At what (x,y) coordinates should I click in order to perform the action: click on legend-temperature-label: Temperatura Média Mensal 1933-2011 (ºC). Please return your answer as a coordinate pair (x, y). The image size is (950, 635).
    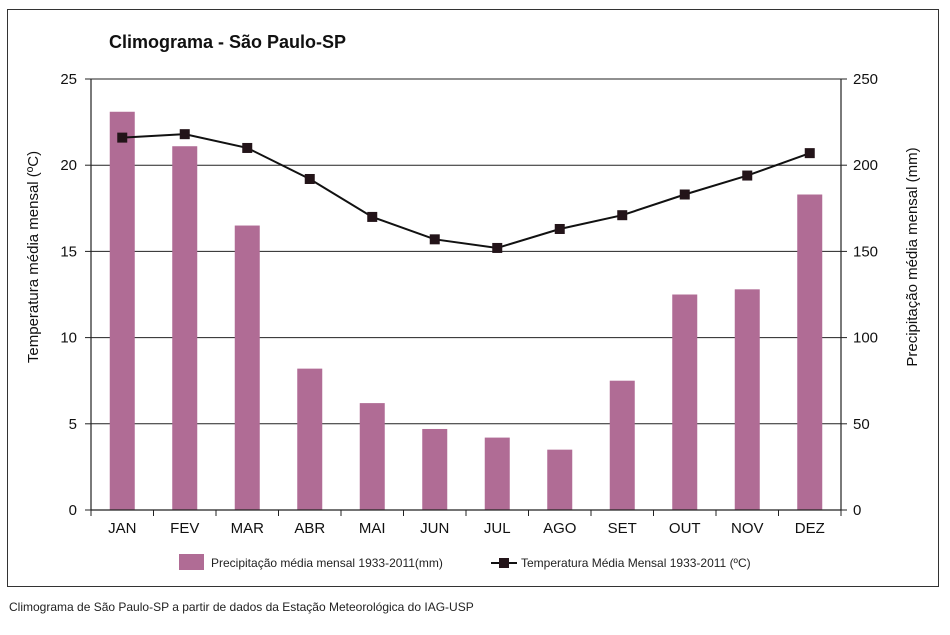
    Looking at the image, I should click on (636, 563).